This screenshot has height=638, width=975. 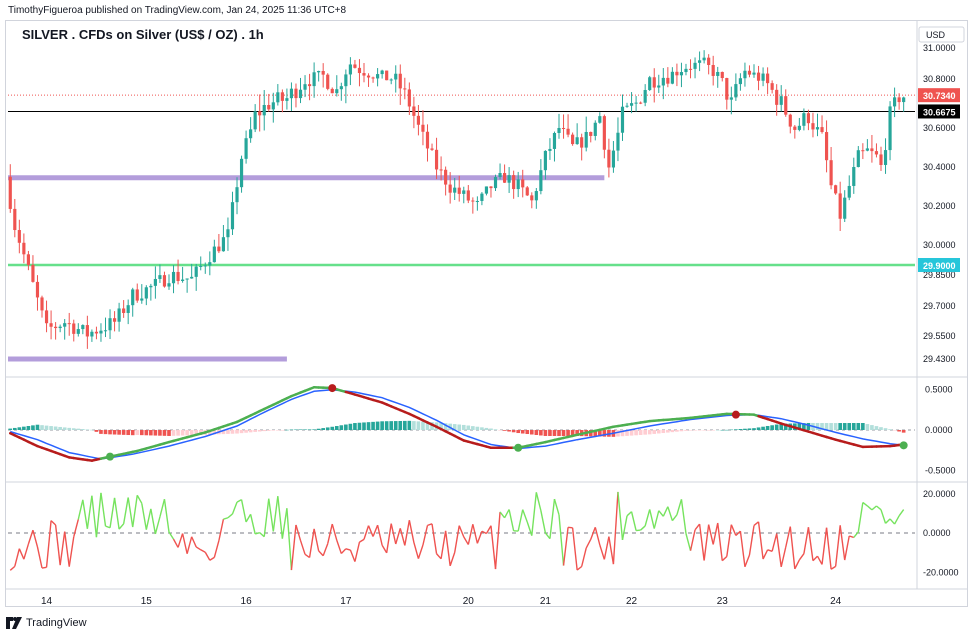 I want to click on oscillator-panel: 20.0000 0.0000 -20.0000, so click(x=483, y=533).